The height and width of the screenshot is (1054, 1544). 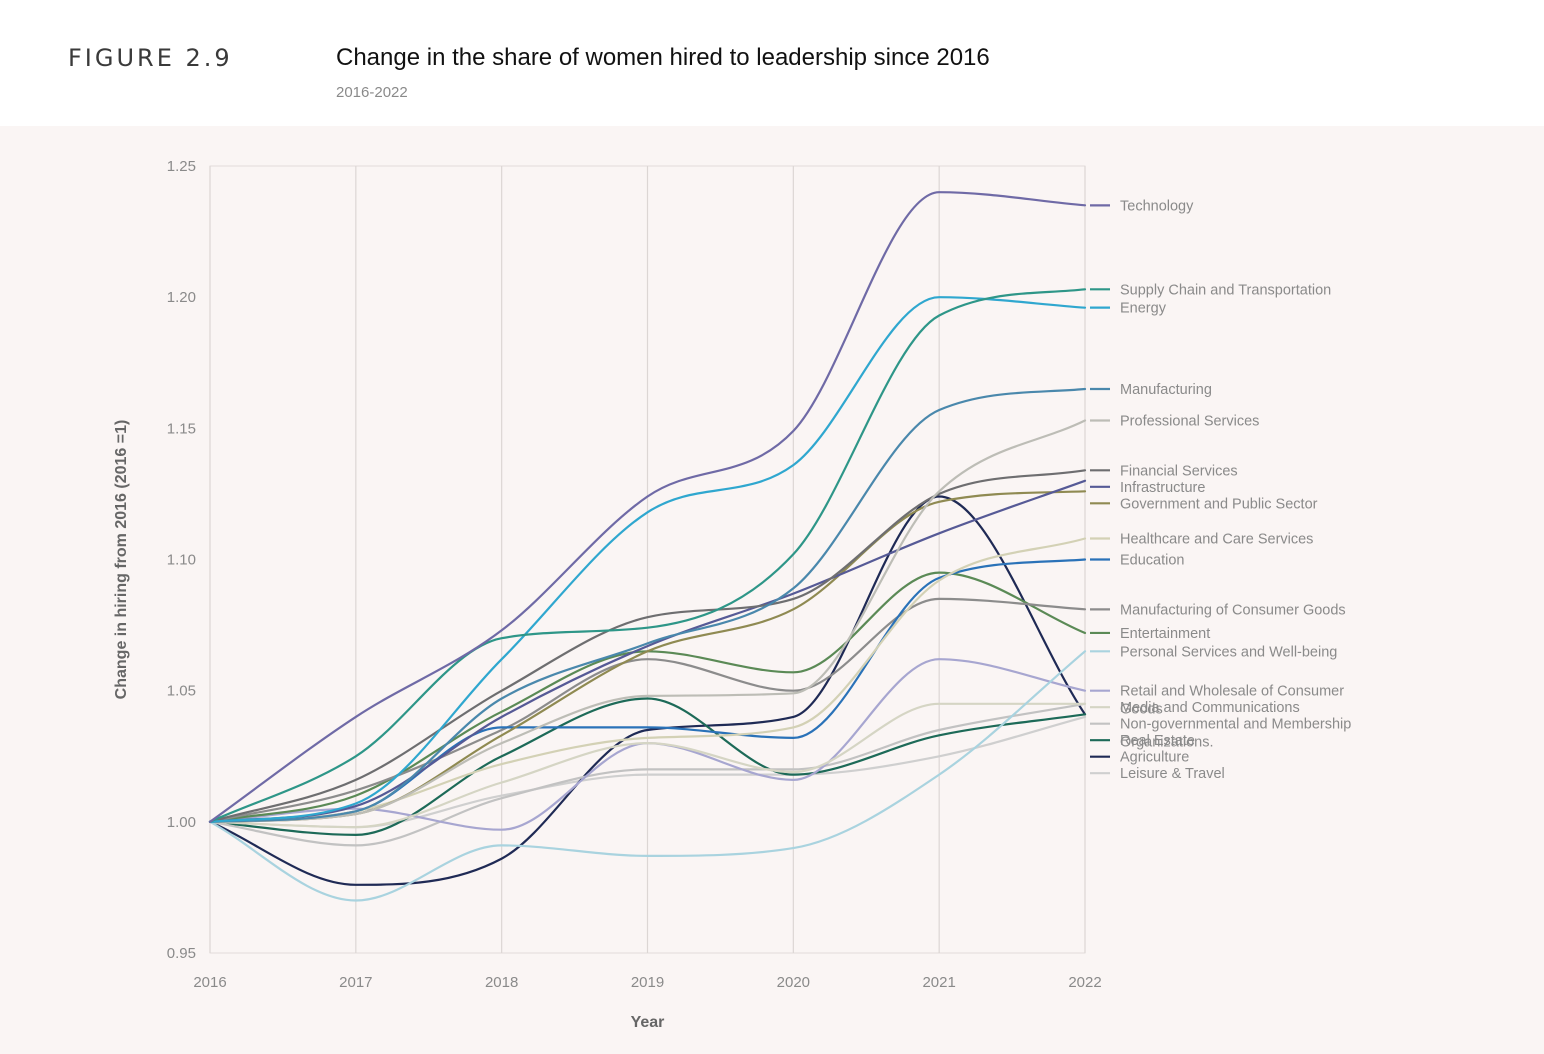 I want to click on y-tick-label: 1.15, so click(x=181, y=428).